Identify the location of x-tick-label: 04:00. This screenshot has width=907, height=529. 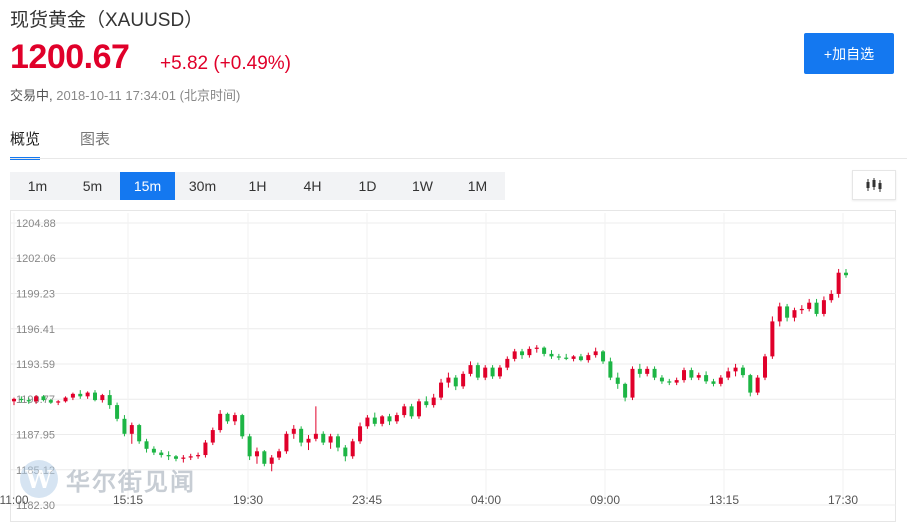
(486, 500).